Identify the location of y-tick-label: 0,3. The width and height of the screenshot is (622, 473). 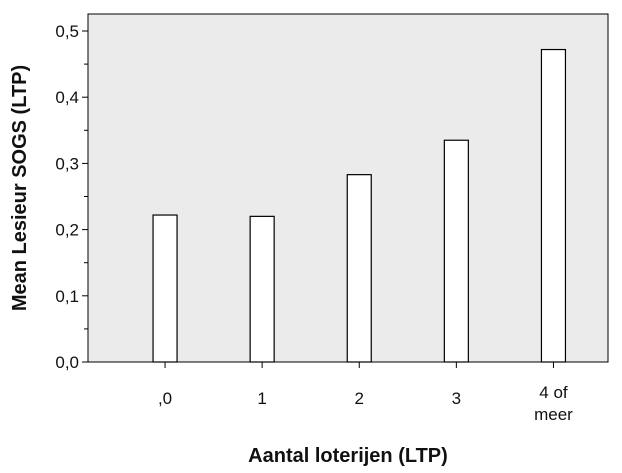
(67, 163).